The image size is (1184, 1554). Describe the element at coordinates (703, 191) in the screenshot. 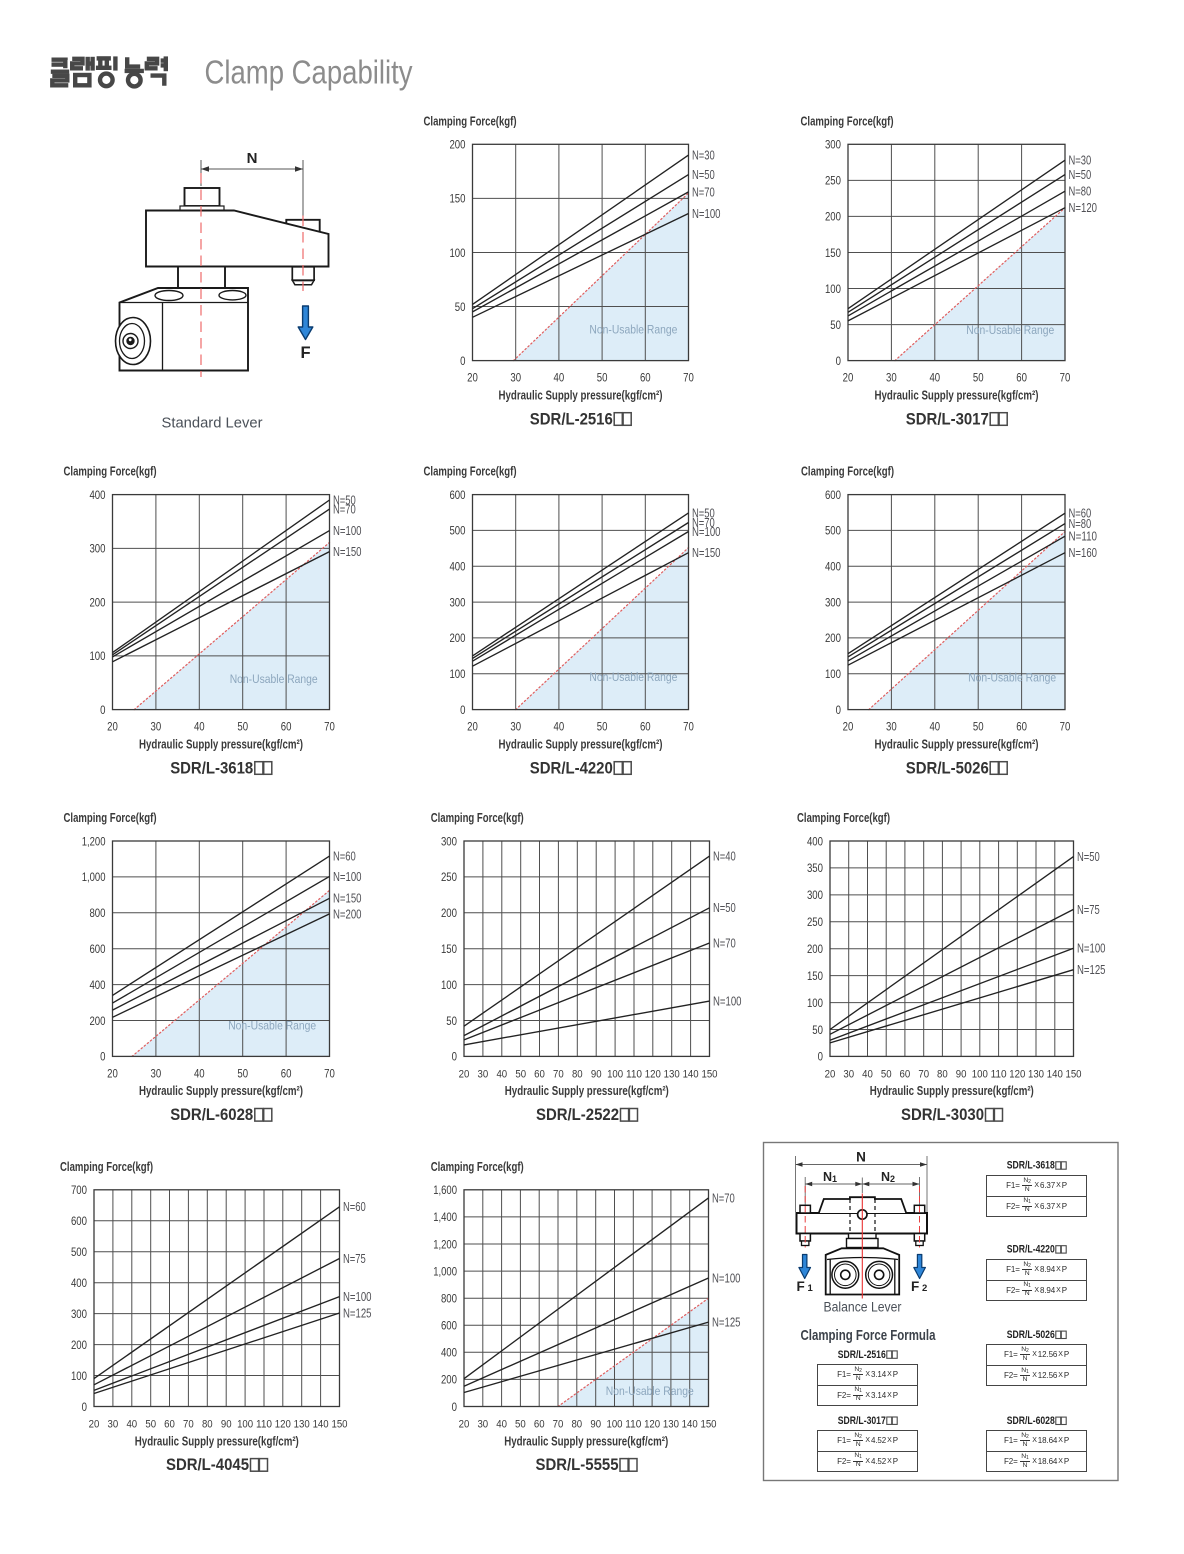

I see `svg-text: N=70` at that location.